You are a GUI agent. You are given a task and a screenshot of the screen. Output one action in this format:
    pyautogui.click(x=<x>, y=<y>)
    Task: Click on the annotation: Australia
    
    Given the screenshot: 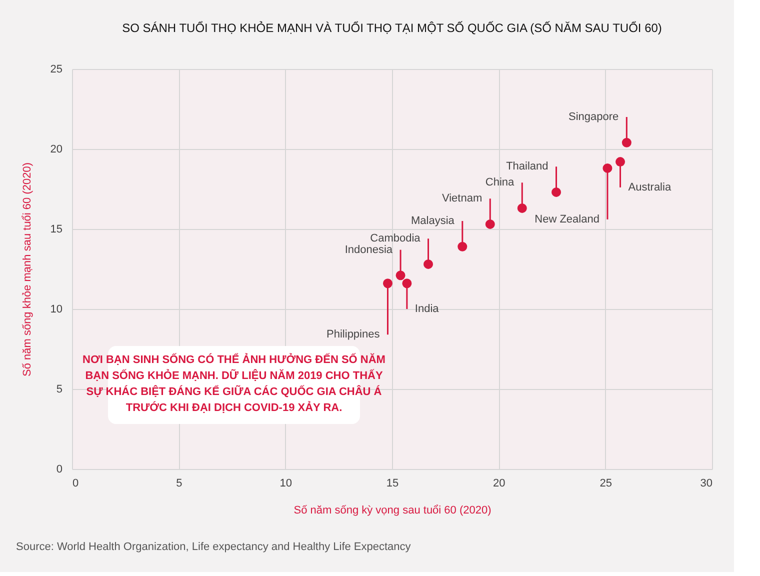 What is the action you would take?
    pyautogui.click(x=650, y=187)
    